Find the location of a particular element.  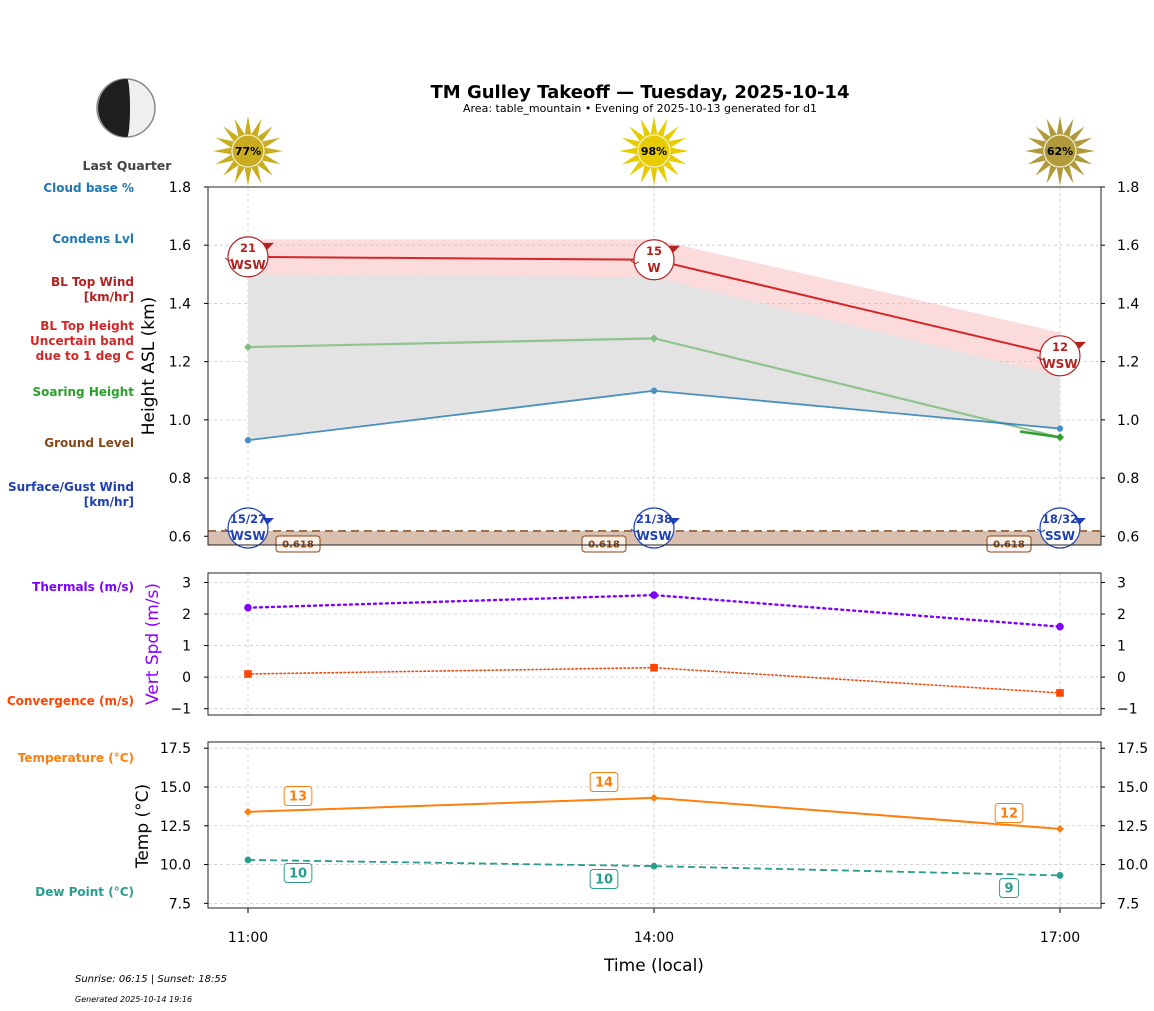

svg-text: 9 is located at coordinates (1008, 889).